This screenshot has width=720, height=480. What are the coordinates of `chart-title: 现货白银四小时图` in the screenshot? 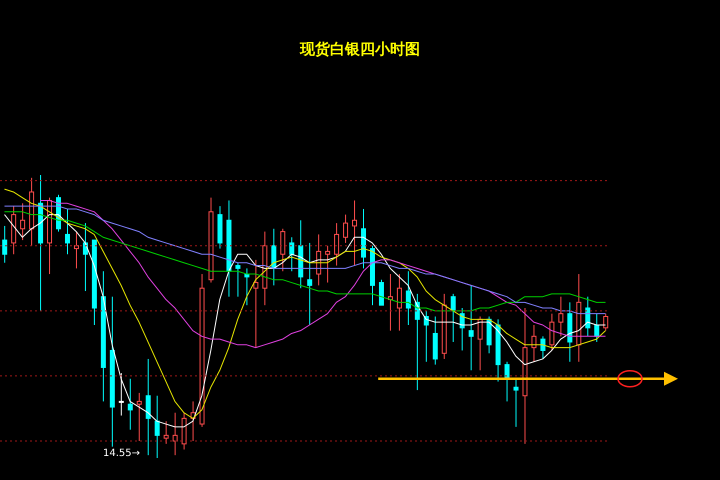 It's located at (359, 49).